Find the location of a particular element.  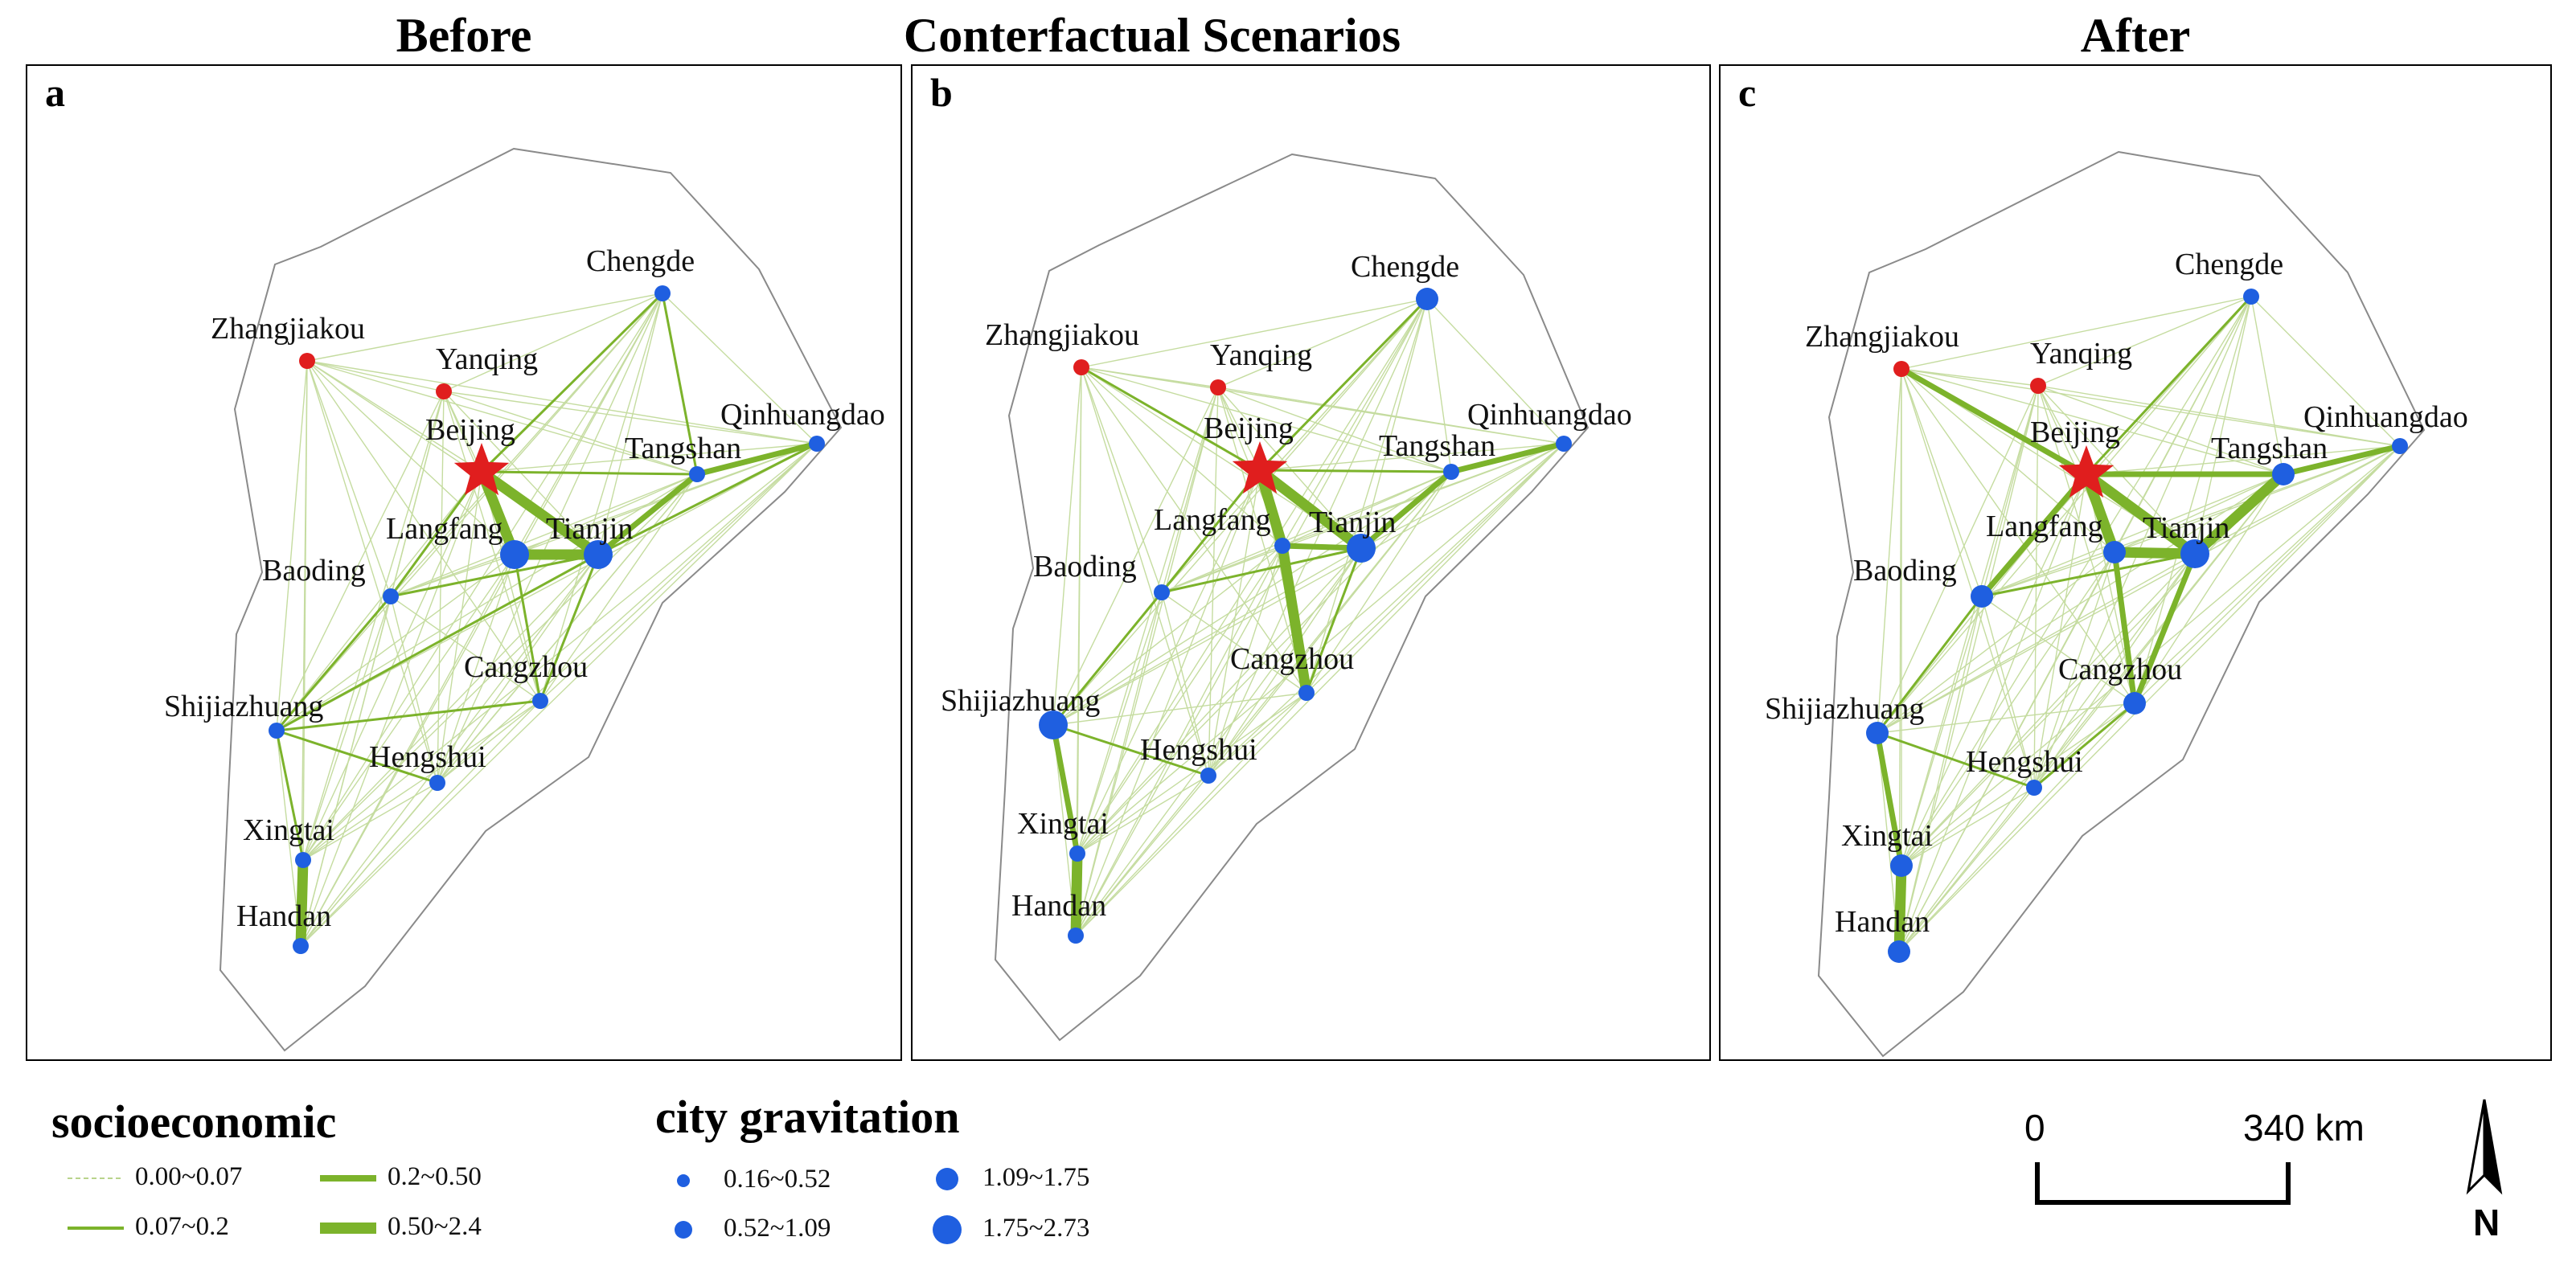

weak-links is located at coordinates (2139, 624).